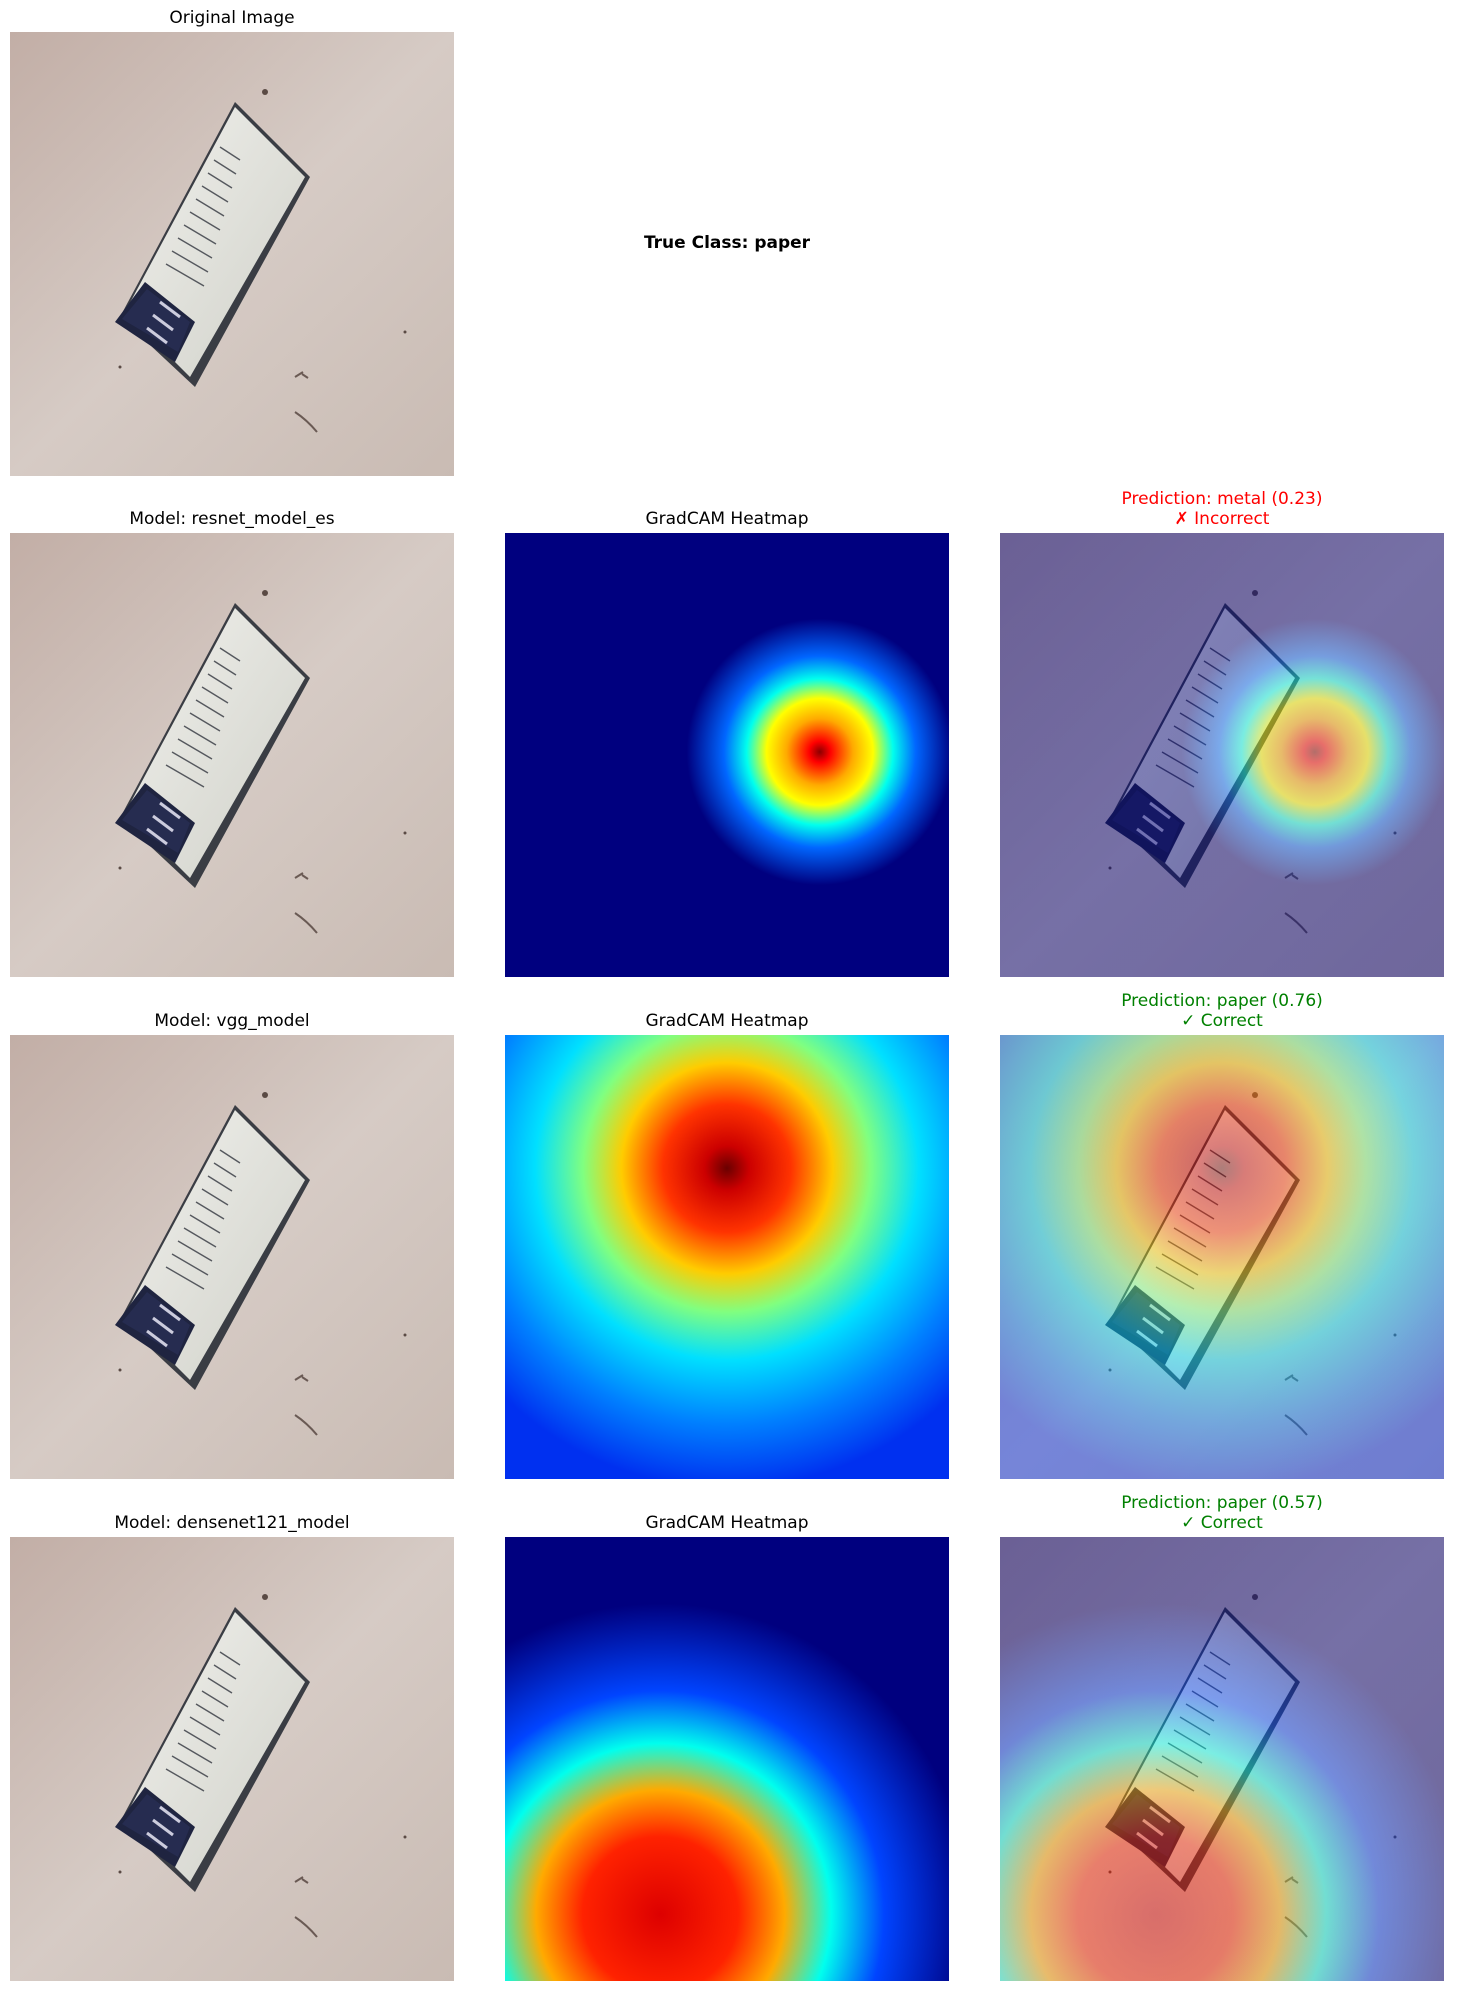 The width and height of the screenshot is (1471, 1990). I want to click on prediction-label-vgg: Prediction: paper (0.76) ✓ Correct, so click(1222, 1011).